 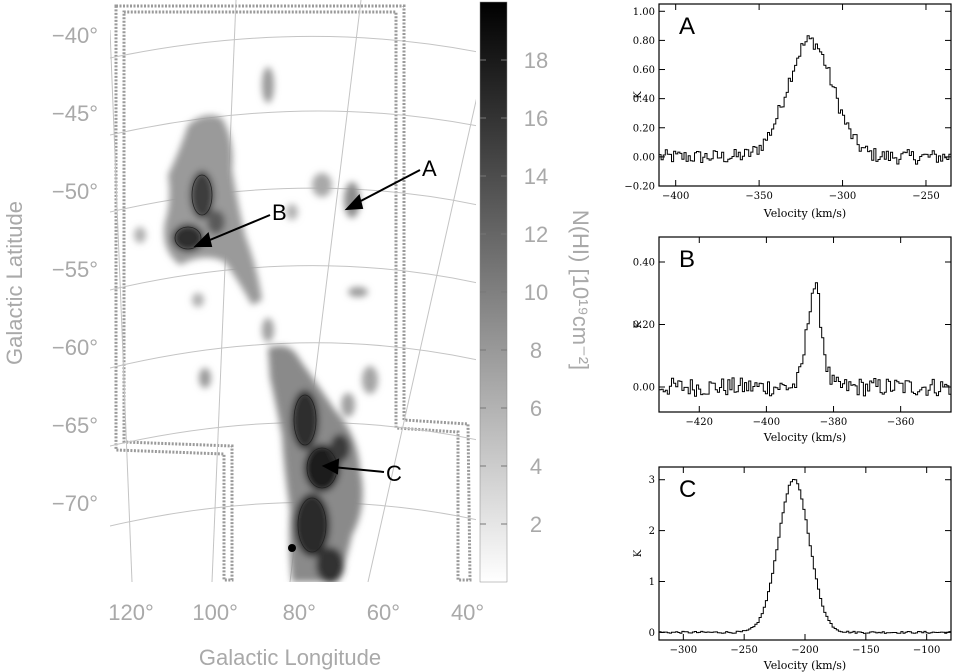 What do you see at coordinates (536, 60) in the screenshot?
I see `colorbar-tick-label: 18` at bounding box center [536, 60].